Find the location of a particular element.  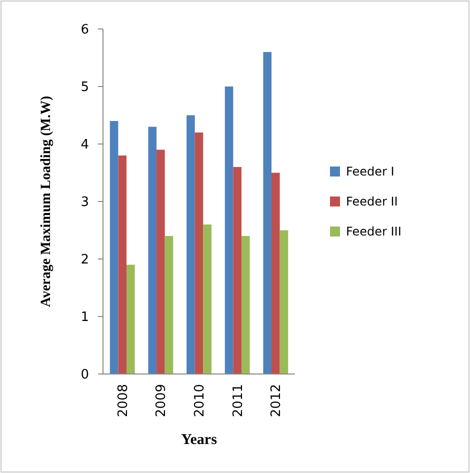

legend-label: Feeder II is located at coordinates (372, 201).